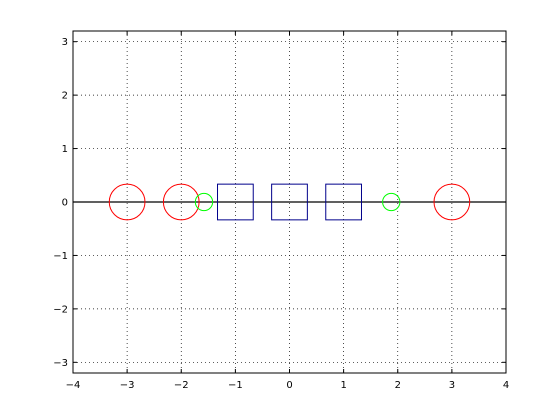  What do you see at coordinates (65, 42) in the screenshot?
I see `y-tick-label: 3` at bounding box center [65, 42].